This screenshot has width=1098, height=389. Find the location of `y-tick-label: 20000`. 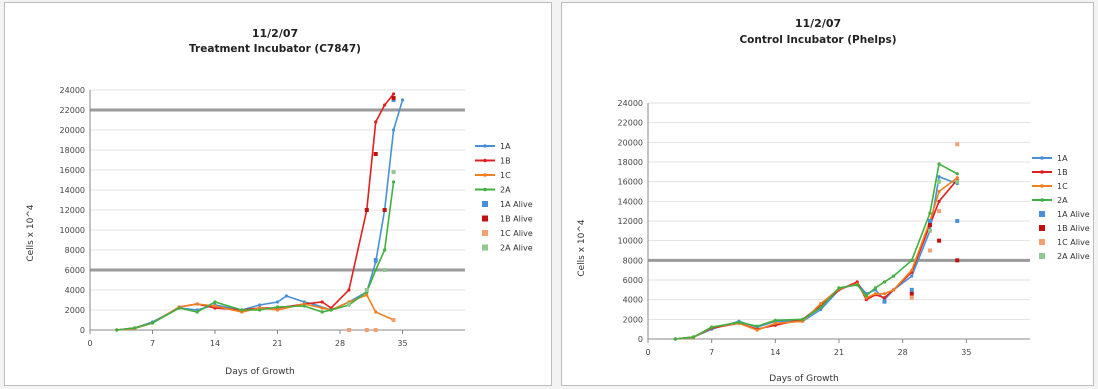

y-tick-label: 20000 is located at coordinates (72, 130).